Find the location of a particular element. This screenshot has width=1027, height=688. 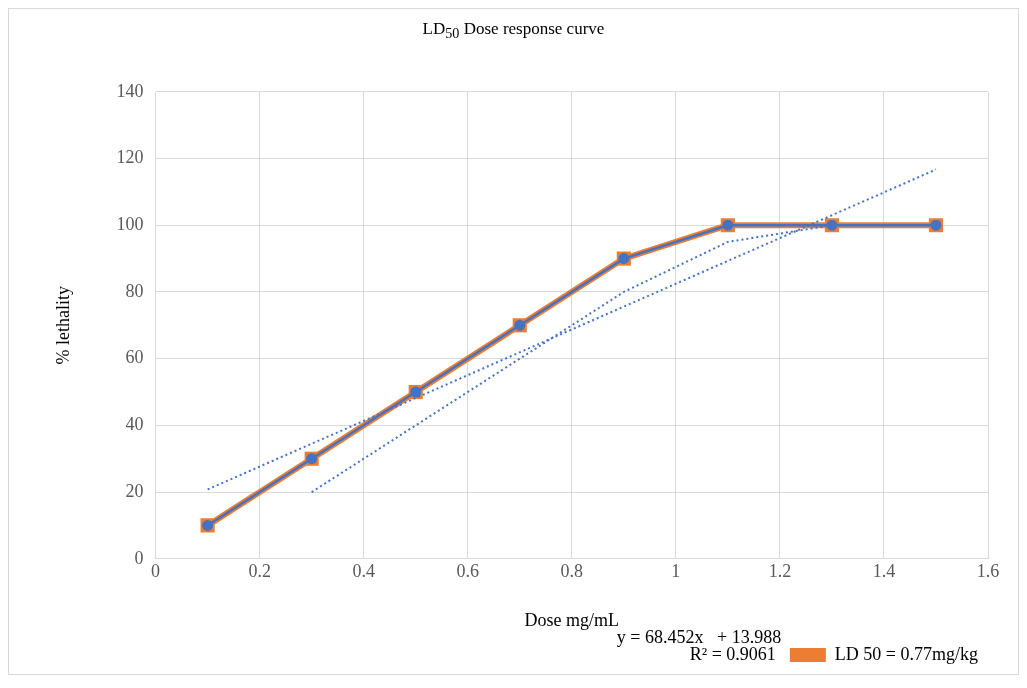

x-tick-label: 0 is located at coordinates (156, 571).